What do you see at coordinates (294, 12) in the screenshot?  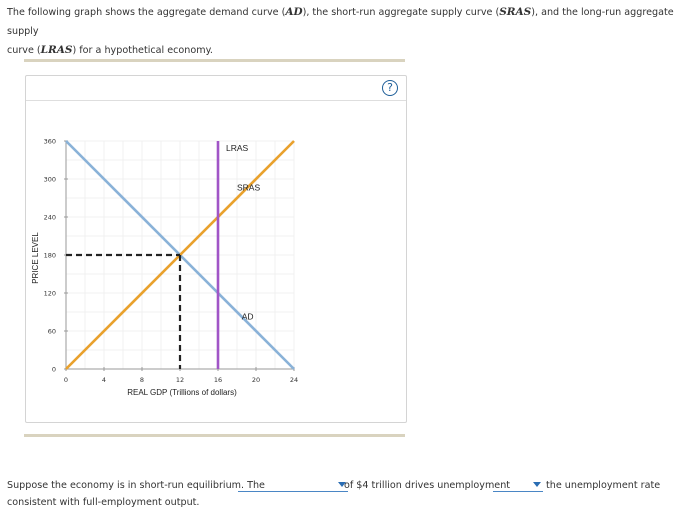 I see `ad-symbol: AD` at bounding box center [294, 12].